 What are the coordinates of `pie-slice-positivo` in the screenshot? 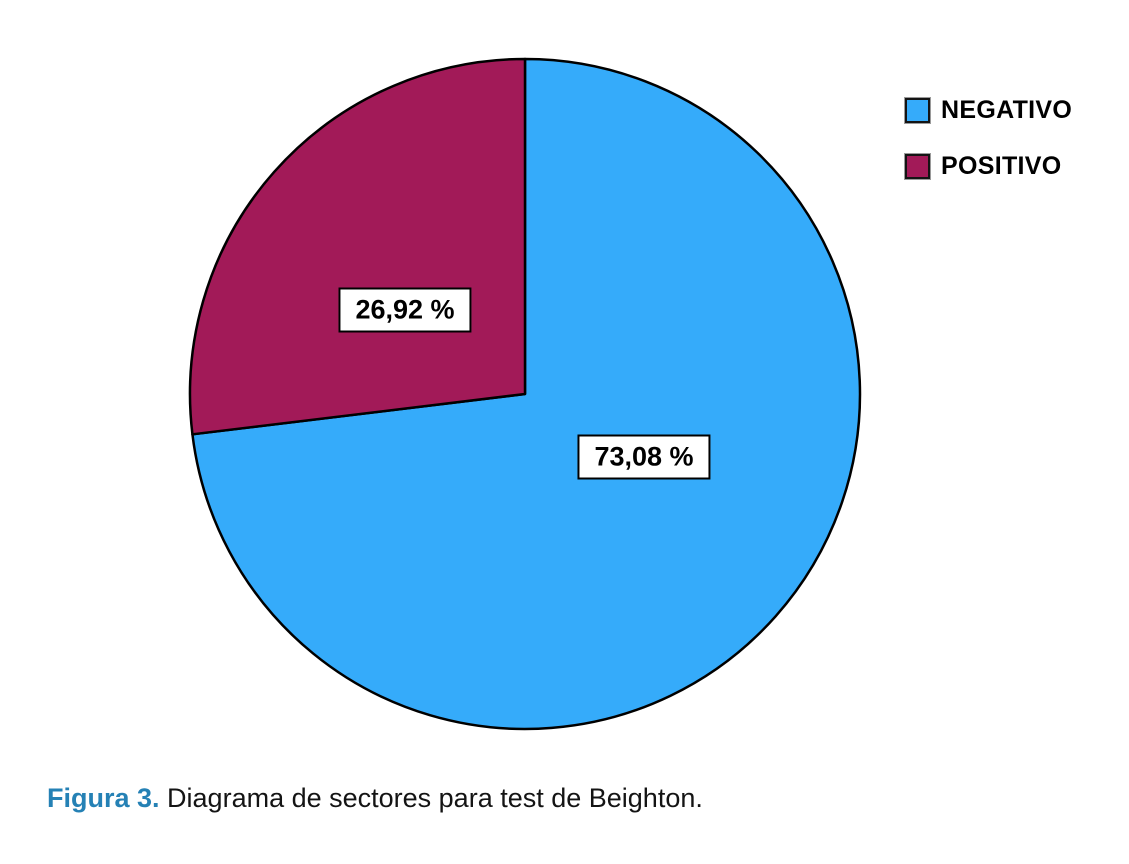 It's located at (357, 246).